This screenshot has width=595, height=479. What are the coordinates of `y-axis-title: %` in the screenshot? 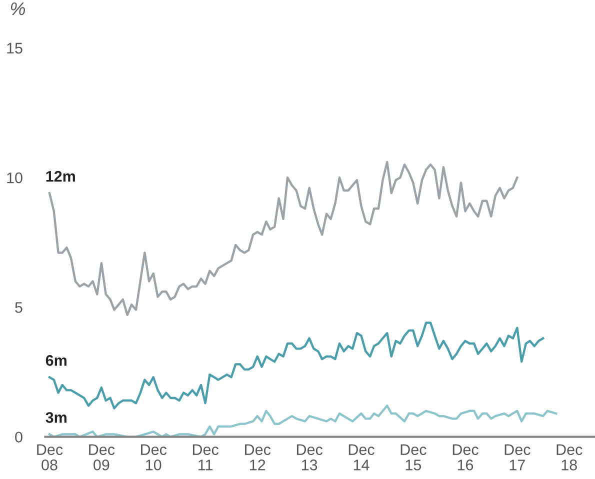 It's located at (17, 9).